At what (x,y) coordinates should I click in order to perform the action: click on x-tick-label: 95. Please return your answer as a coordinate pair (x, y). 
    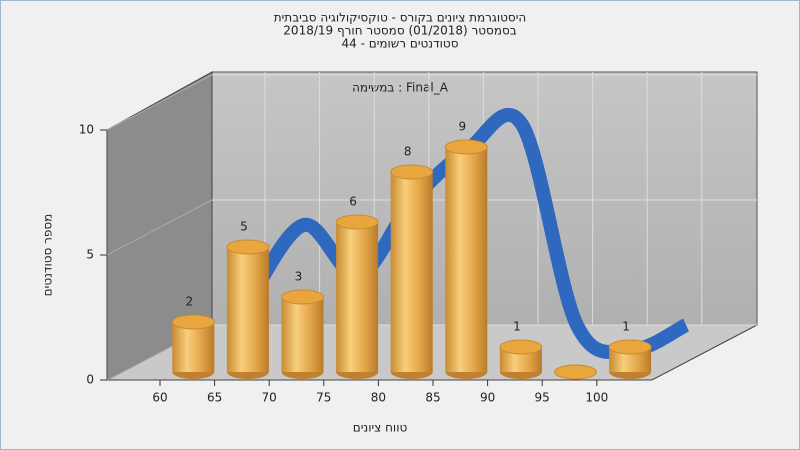
    Looking at the image, I should click on (542, 398).